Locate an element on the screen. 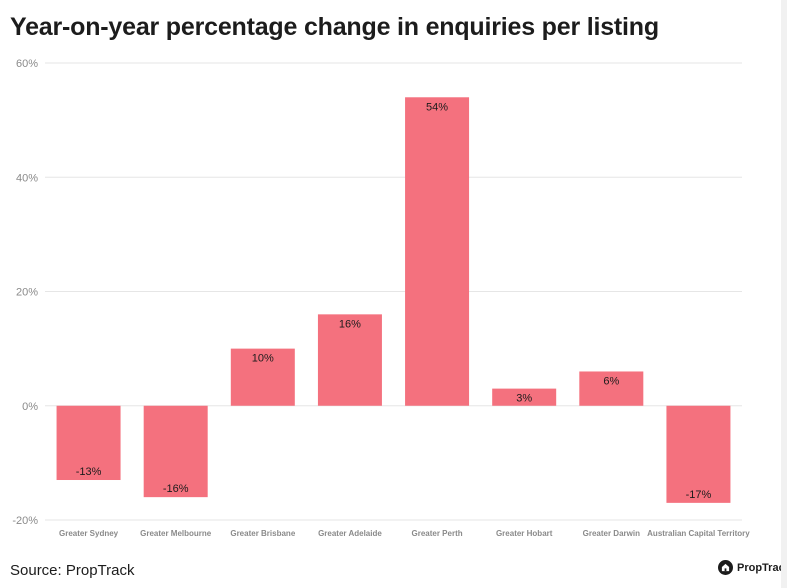 The height and width of the screenshot is (588, 787). x-tick-label: Greater Brisbane is located at coordinates (262, 533).